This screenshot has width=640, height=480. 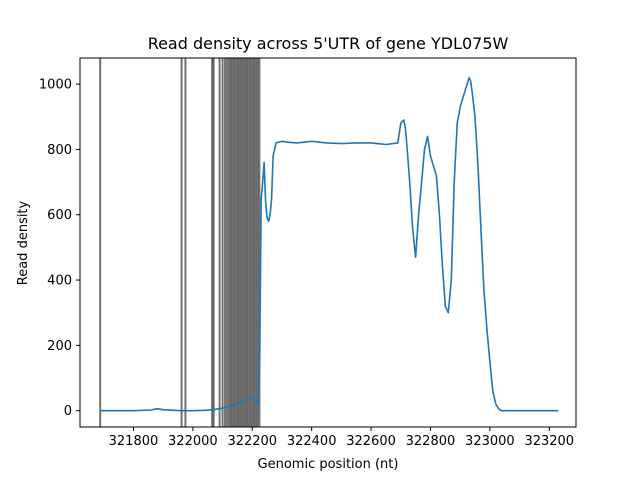 What do you see at coordinates (549, 441) in the screenshot?
I see `x-tick-label: 323200` at bounding box center [549, 441].